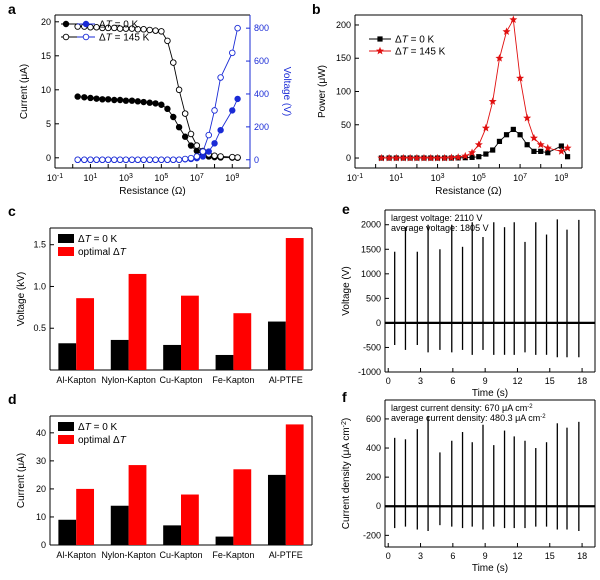 This screenshot has height=580, width=600. Describe the element at coordinates (420, 52) in the screenshot. I see `legend-label: ΔT = 145 K` at that location.